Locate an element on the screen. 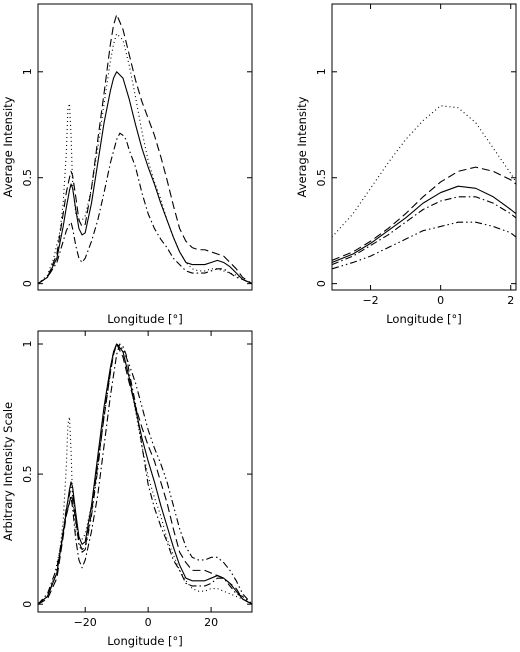 The height and width of the screenshot is (652, 520). top-right-series-dash-dot-line is located at coordinates (424, 231).